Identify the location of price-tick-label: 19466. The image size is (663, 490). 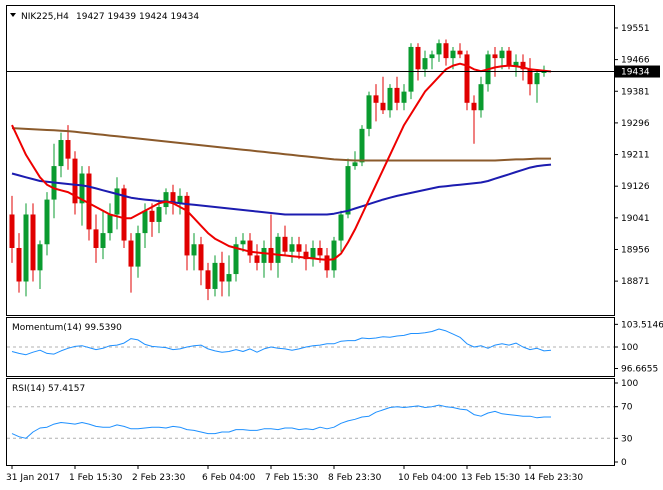
(635, 61).